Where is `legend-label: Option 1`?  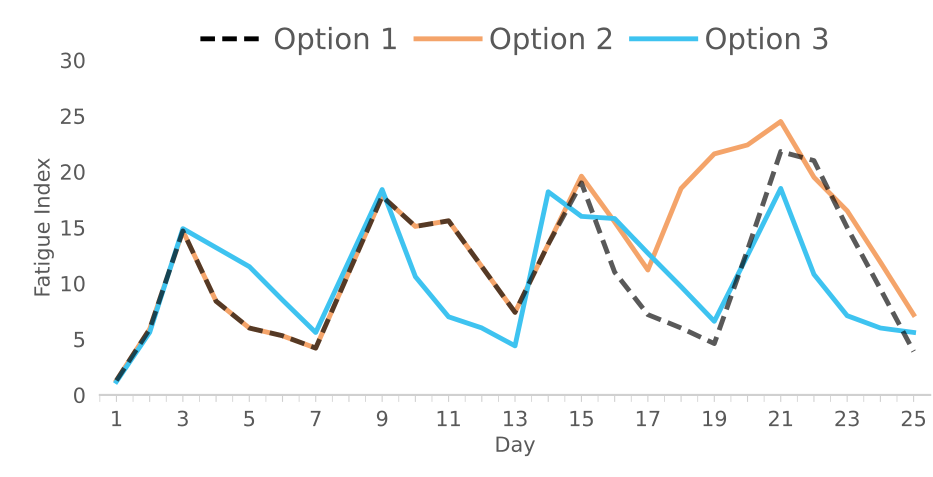
legend-label: Option 1 is located at coordinates (335, 41).